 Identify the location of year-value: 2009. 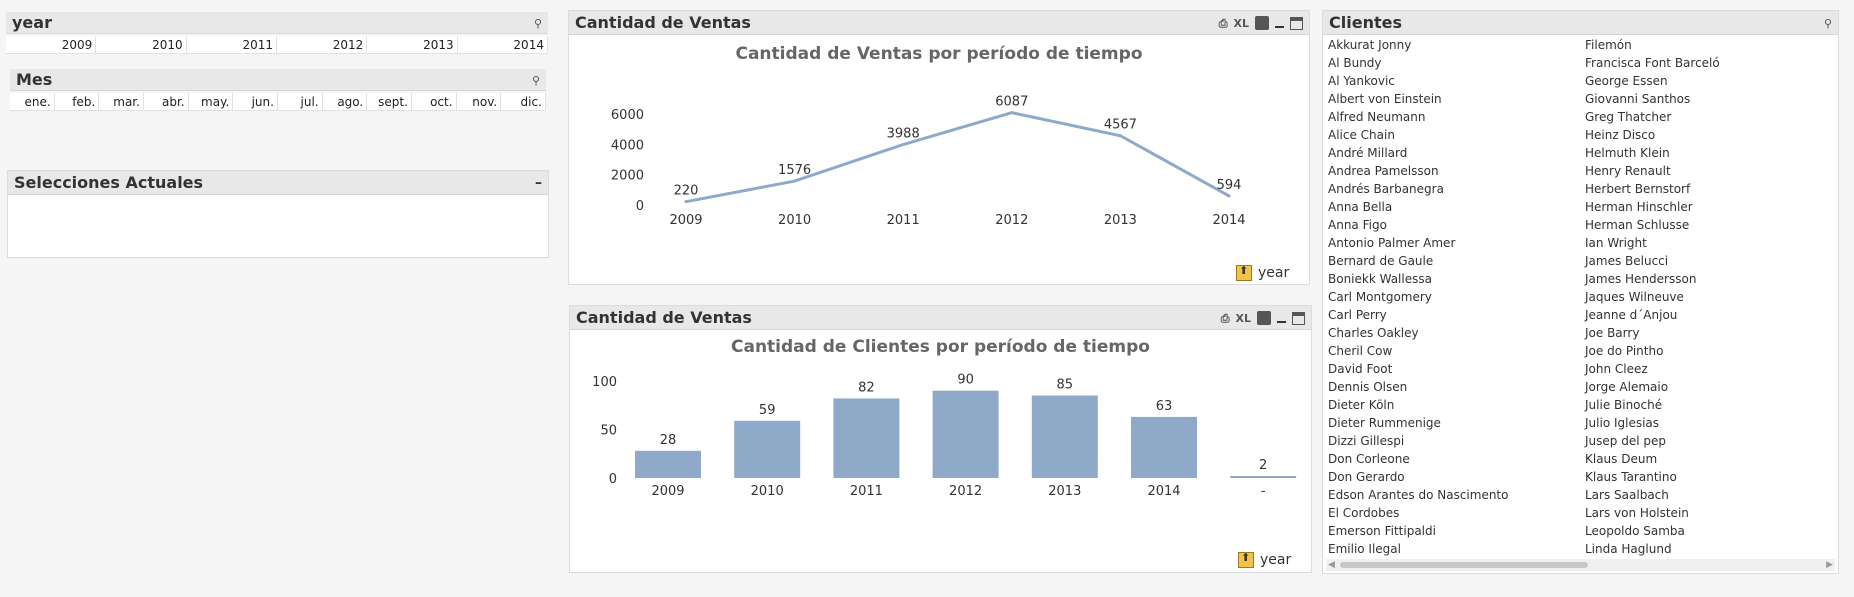
(51, 45).